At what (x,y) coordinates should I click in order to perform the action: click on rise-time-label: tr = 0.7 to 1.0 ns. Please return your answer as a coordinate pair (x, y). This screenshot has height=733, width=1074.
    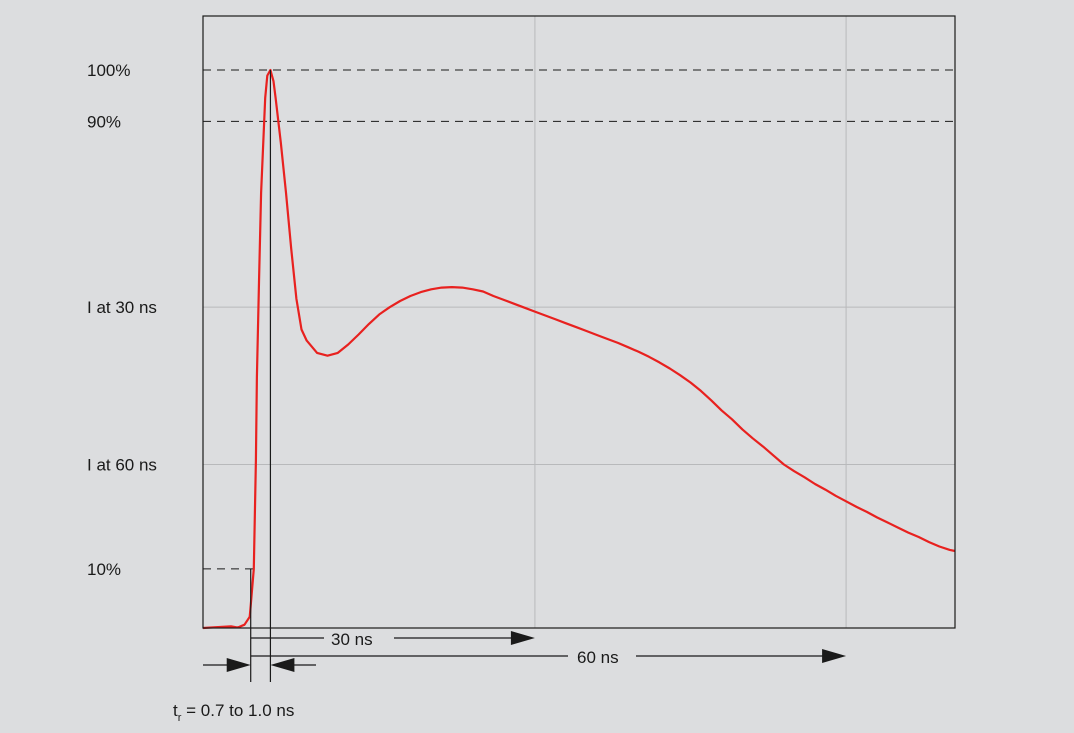
    Looking at the image, I should click on (233, 712).